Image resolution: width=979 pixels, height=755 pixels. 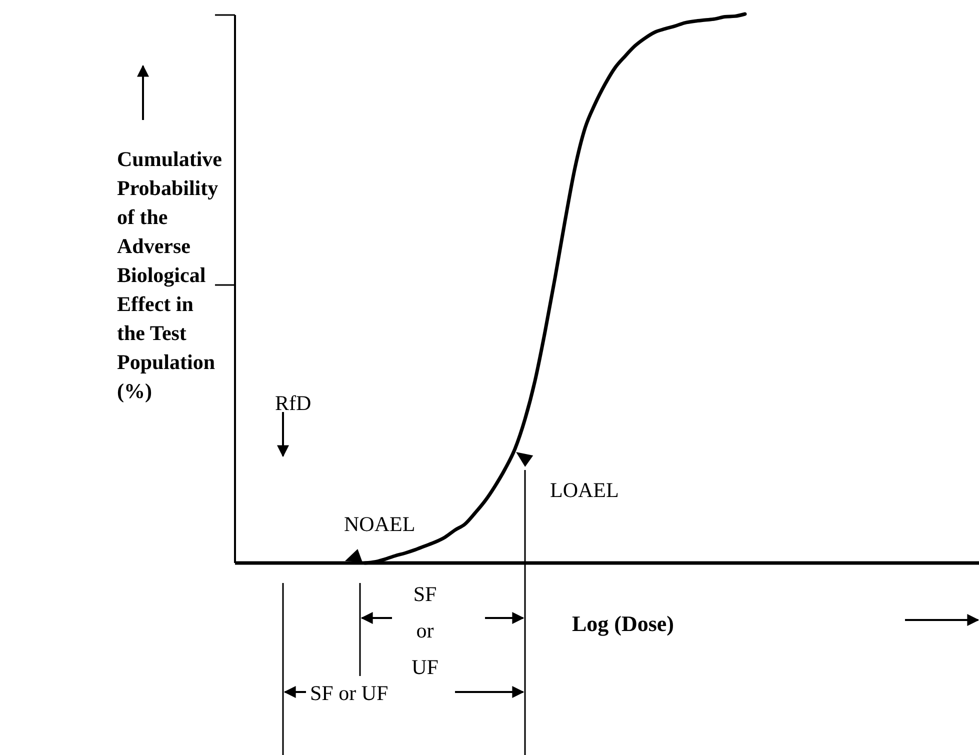 I want to click on text: Cumulative Probability of the Adverse Biological Effect in the Test Population (%), so click(x=169, y=275).